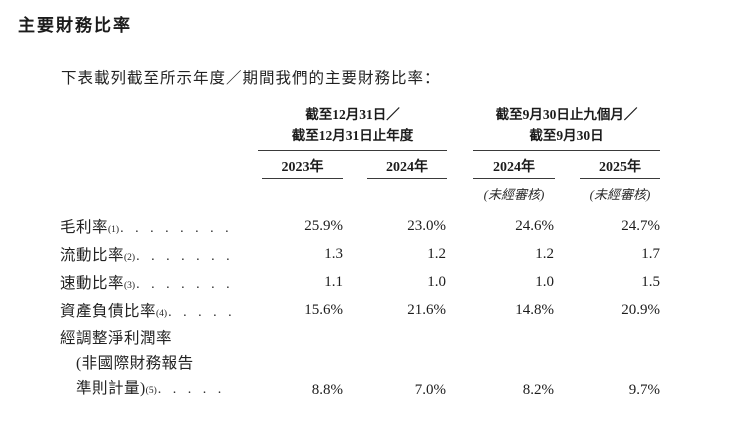 The height and width of the screenshot is (426, 734). What do you see at coordinates (566, 150) in the screenshot?
I see `group-rule-right` at bounding box center [566, 150].